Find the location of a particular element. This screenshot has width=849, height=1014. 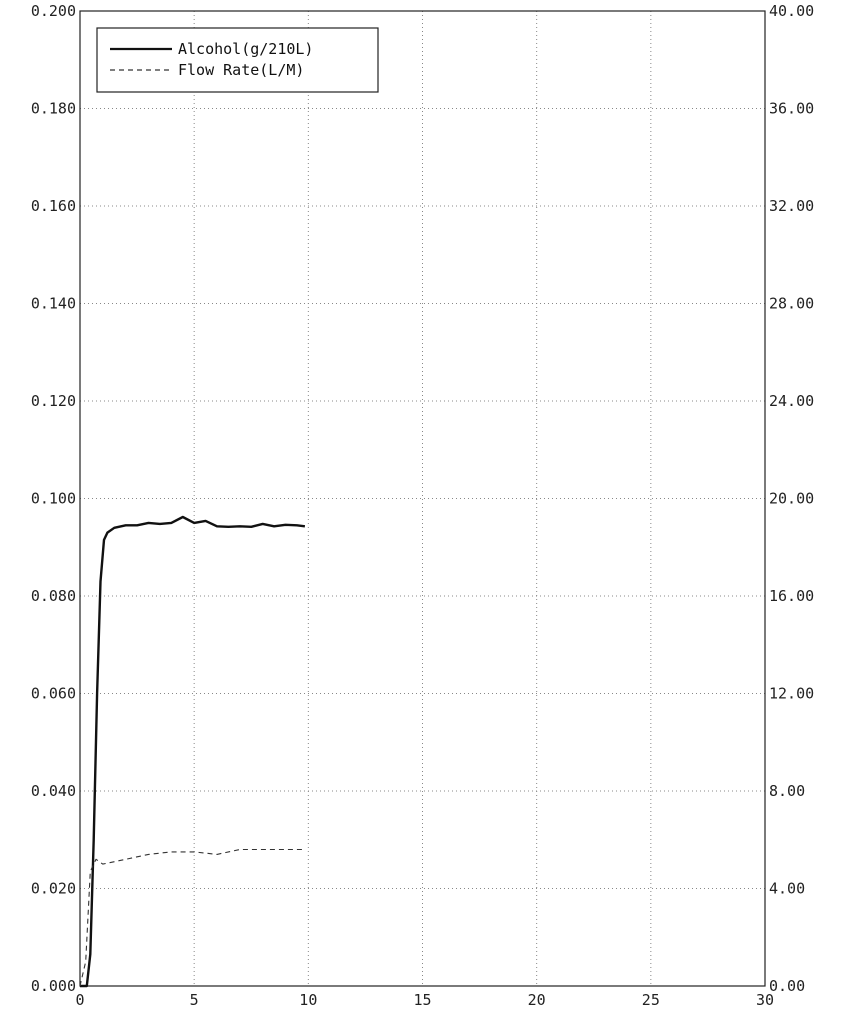

y-right-tick-label: 24.00 is located at coordinates (791, 401).